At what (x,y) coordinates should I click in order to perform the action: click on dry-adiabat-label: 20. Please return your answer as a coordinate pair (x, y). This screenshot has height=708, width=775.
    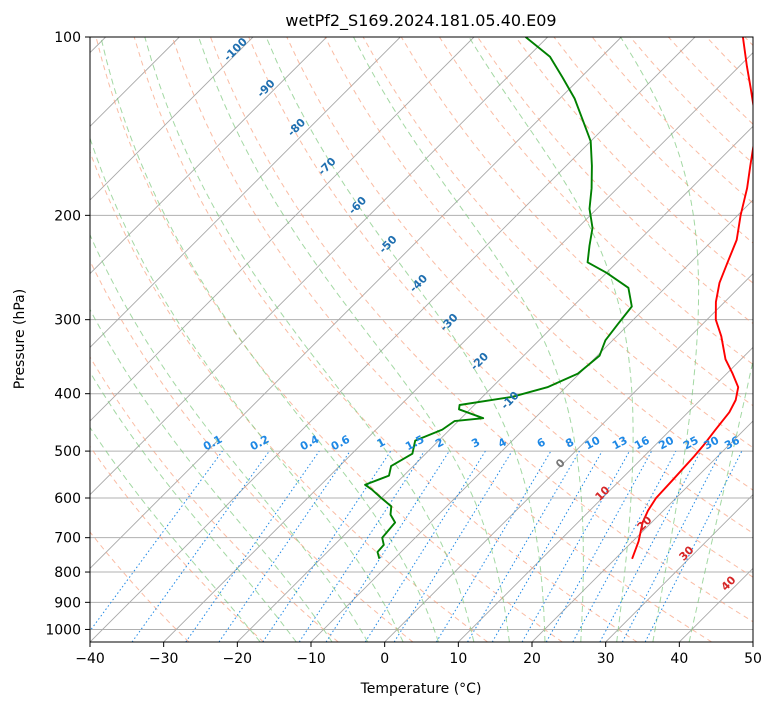
    Looking at the image, I should click on (645, 523).